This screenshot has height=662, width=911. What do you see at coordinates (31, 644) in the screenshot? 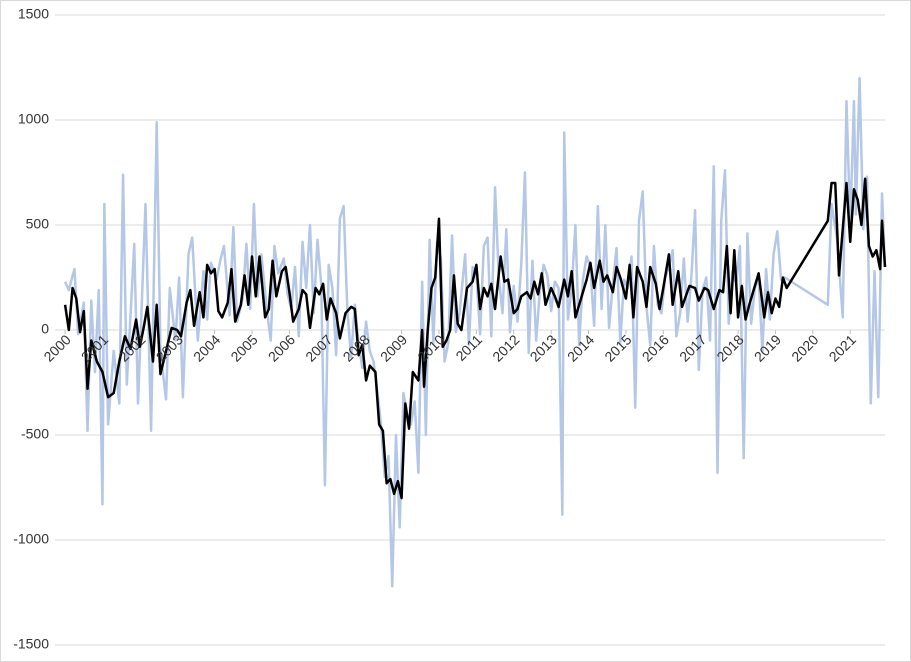
I see `y-tick-label: -1500` at bounding box center [31, 644].